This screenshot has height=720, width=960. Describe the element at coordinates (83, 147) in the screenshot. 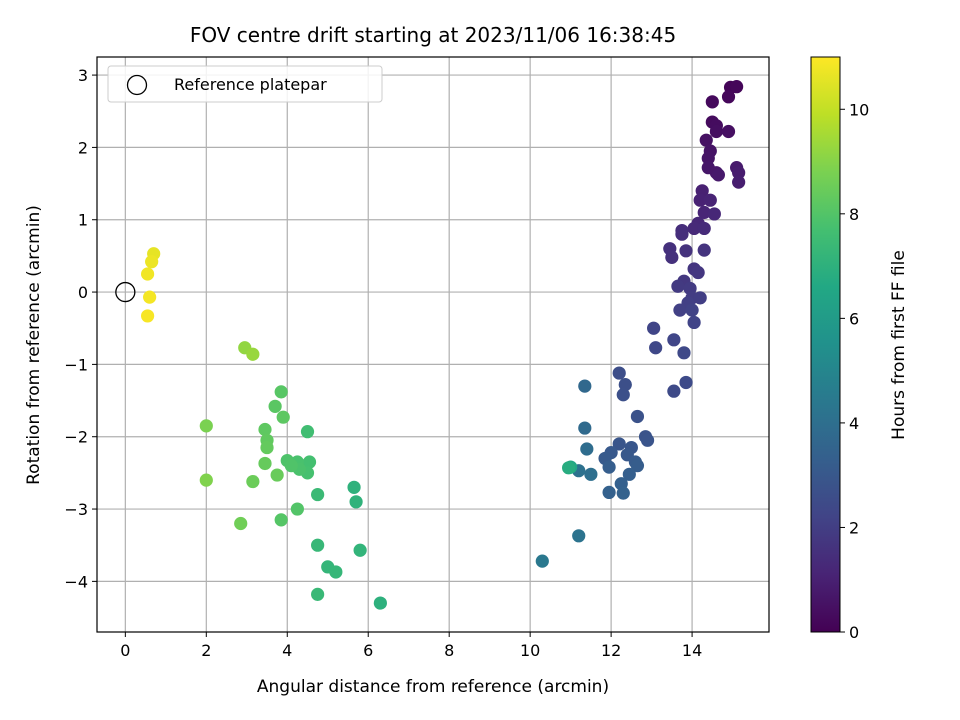

I see `y-tick-label: 2` at that location.